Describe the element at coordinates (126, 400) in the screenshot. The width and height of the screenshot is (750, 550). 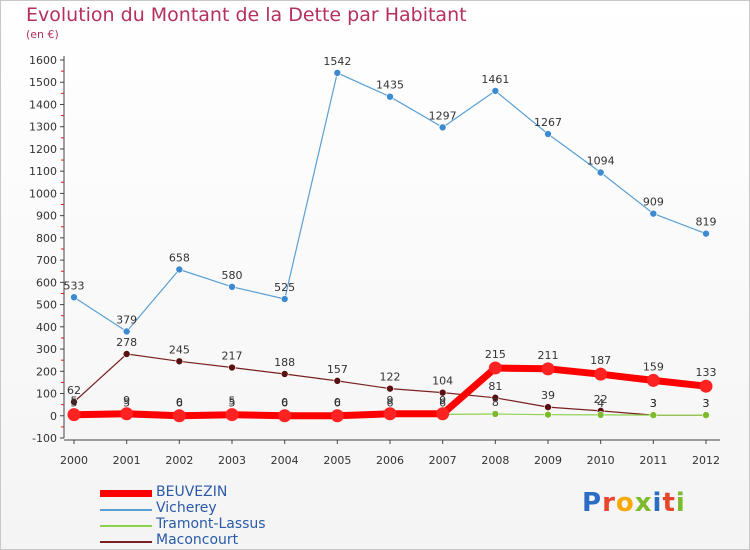
I see `data-label: 9` at that location.